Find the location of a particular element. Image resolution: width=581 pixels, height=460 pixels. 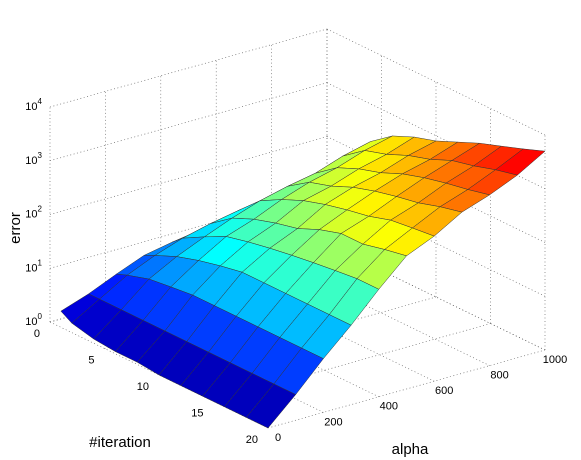

y-tick-label: 5 is located at coordinates (91, 360).